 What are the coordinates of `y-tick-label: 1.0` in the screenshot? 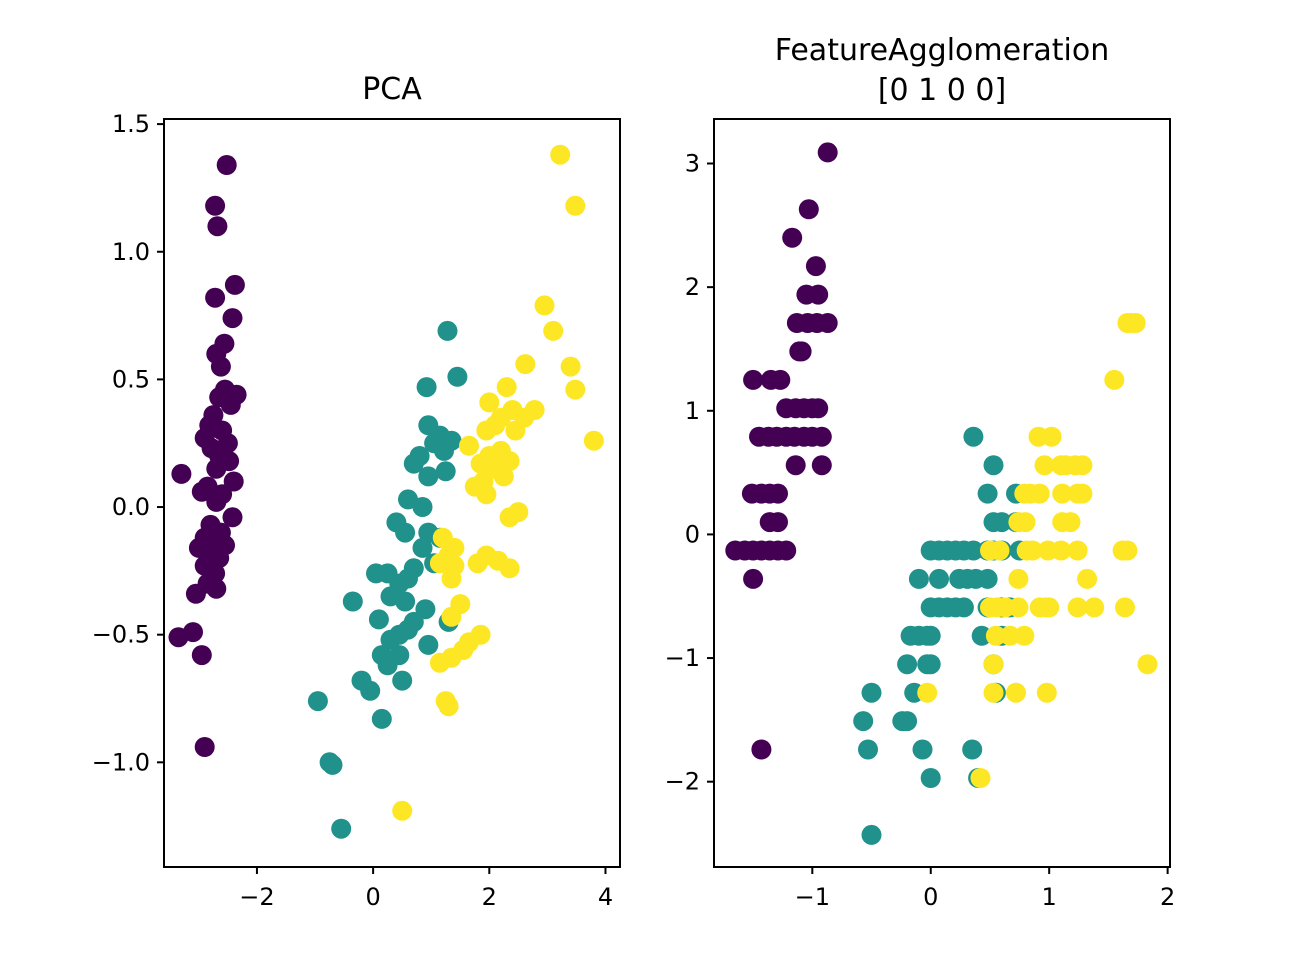 It's located at (131, 252).